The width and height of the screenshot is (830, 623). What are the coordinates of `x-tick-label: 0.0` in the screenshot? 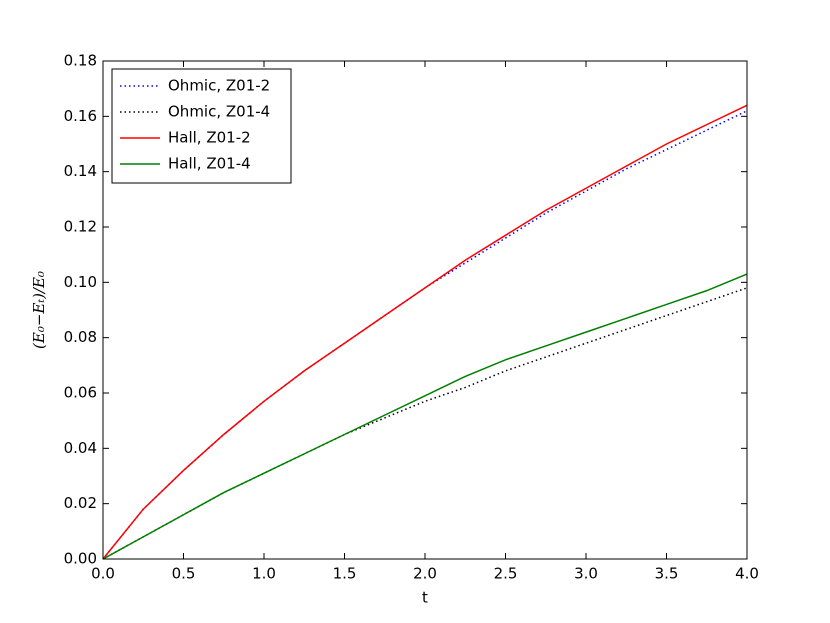 It's located at (103, 574).